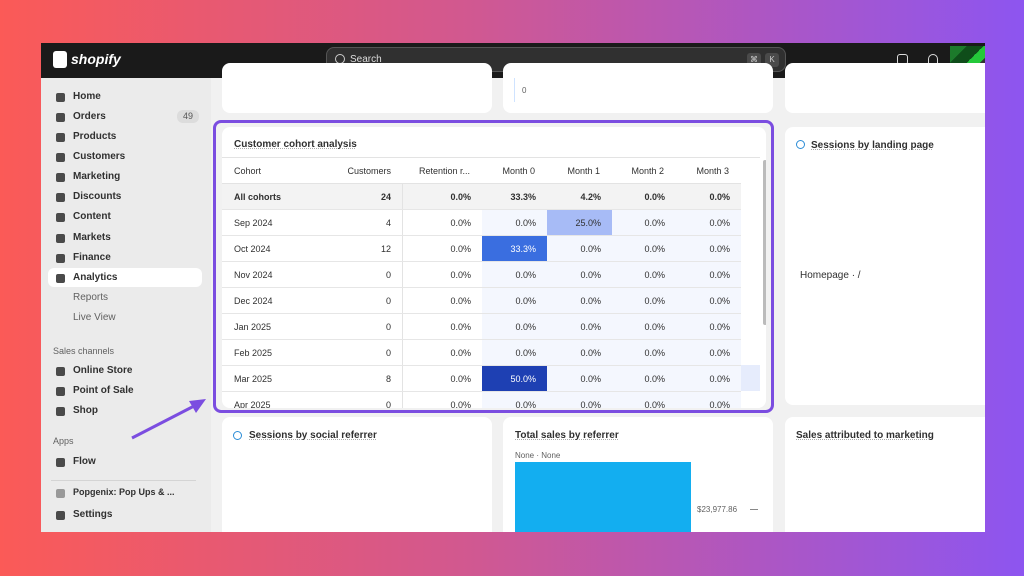 The image size is (1024, 576). What do you see at coordinates (750, 378) in the screenshot?
I see `extra-cell` at bounding box center [750, 378].